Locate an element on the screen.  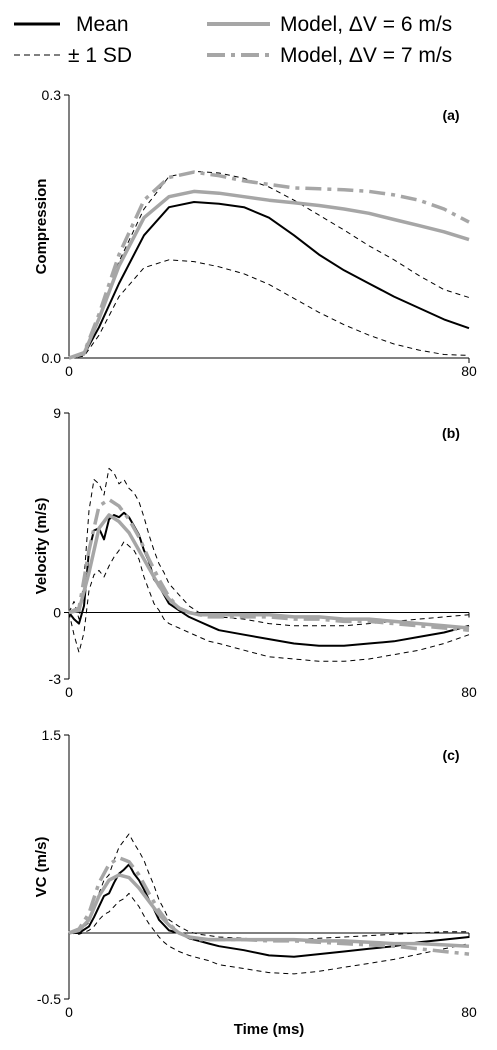
y-tick-label: 1.5 is located at coordinates (52, 735).